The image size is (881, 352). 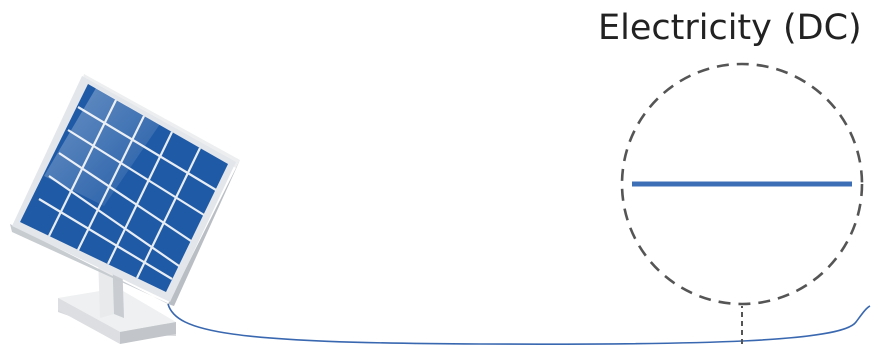 What do you see at coordinates (117, 298) in the screenshot?
I see `solar-panel-stand` at bounding box center [117, 298].